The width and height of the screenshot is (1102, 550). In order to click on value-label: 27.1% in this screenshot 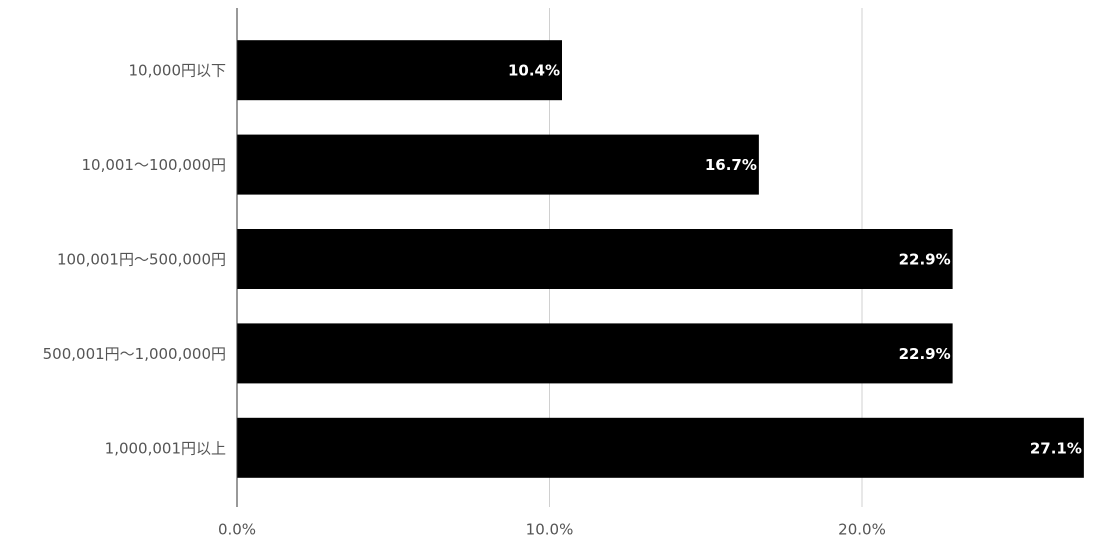, I will do `click(1056, 448)`.